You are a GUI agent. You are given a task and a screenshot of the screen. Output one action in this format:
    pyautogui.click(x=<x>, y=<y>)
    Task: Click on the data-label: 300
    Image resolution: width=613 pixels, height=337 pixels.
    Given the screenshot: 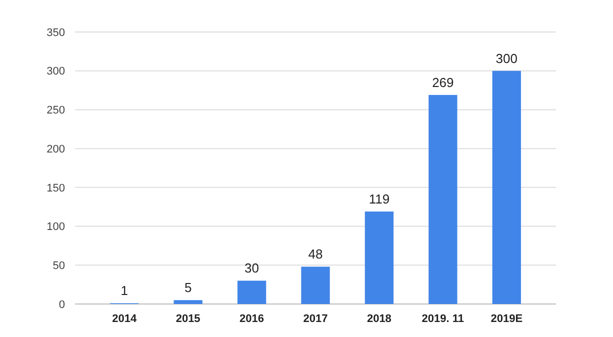 What is the action you would take?
    pyautogui.click(x=507, y=58)
    